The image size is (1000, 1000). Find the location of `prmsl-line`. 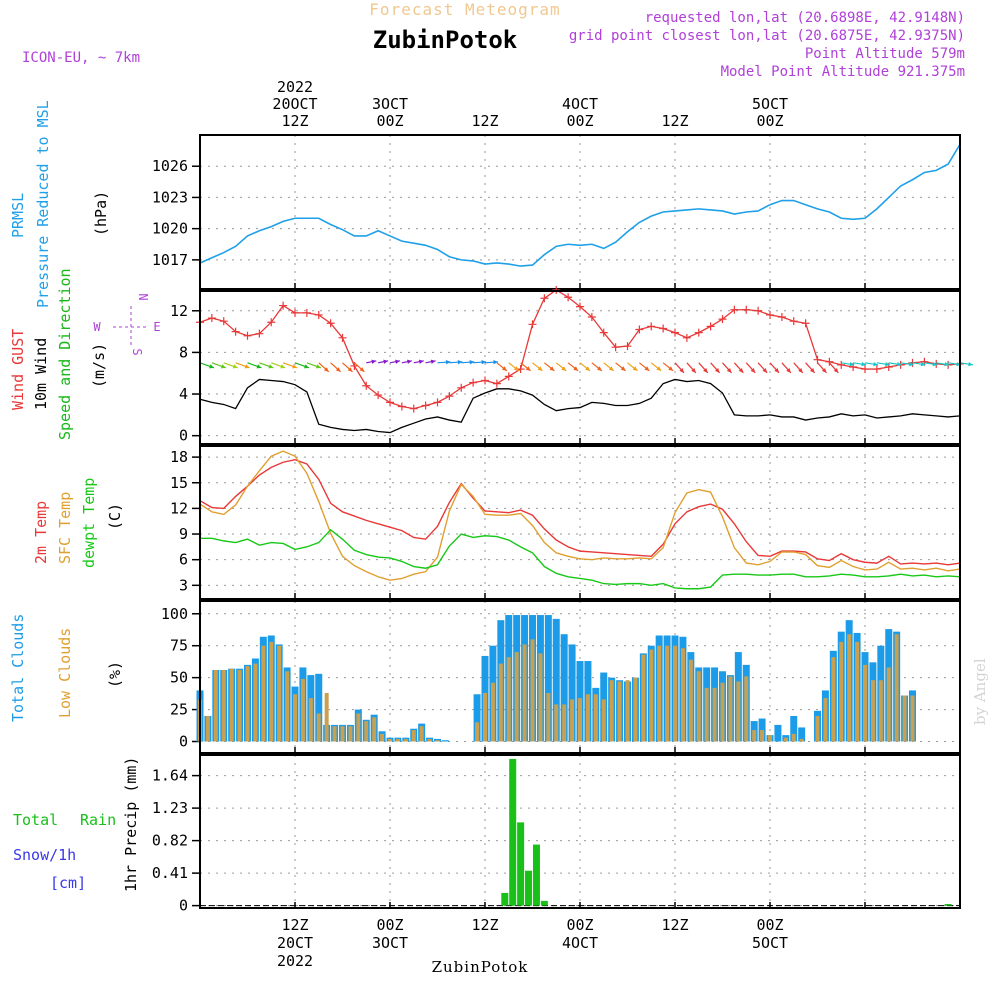

prmsl-line is located at coordinates (580, 205).